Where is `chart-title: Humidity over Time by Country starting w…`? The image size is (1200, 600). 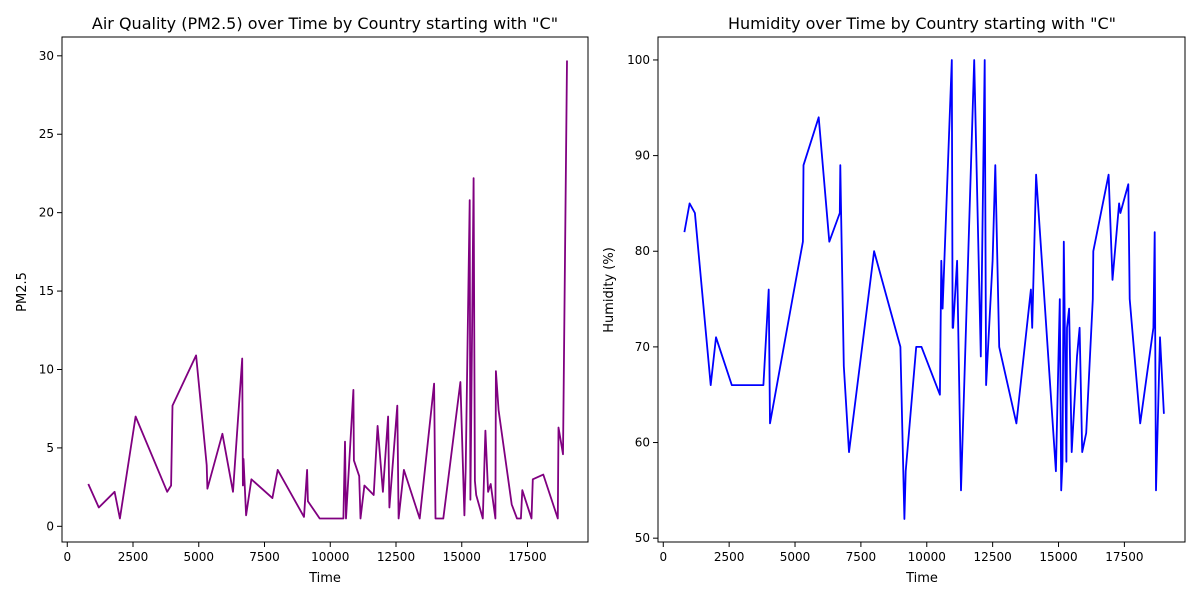
chart-title: Humidity over Time by Country starting w… is located at coordinates (922, 23).